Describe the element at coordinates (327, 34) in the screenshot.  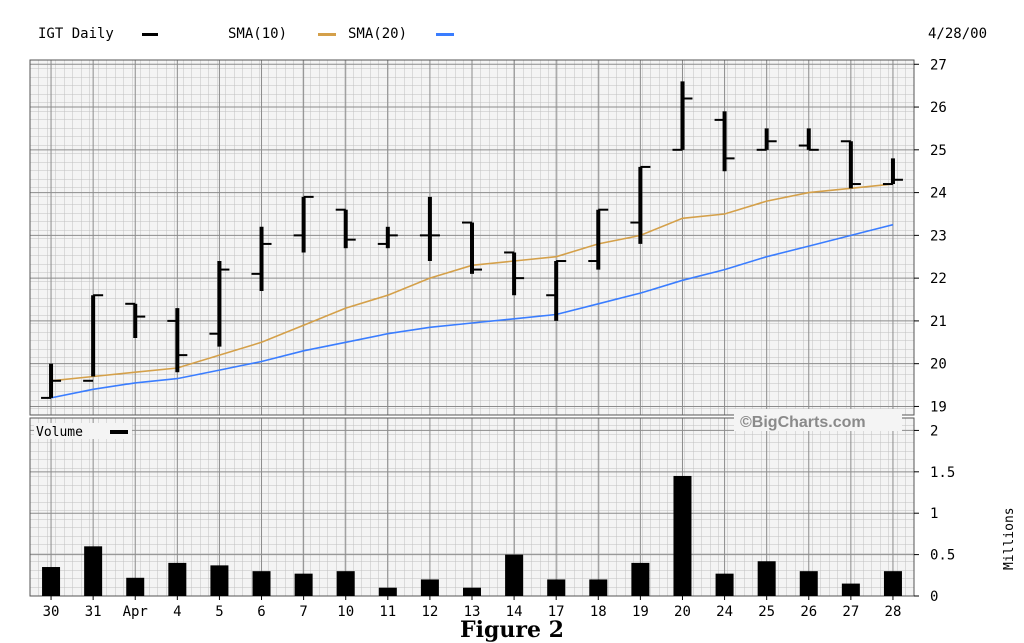
I see `legend-sma10-swatch` at that location.